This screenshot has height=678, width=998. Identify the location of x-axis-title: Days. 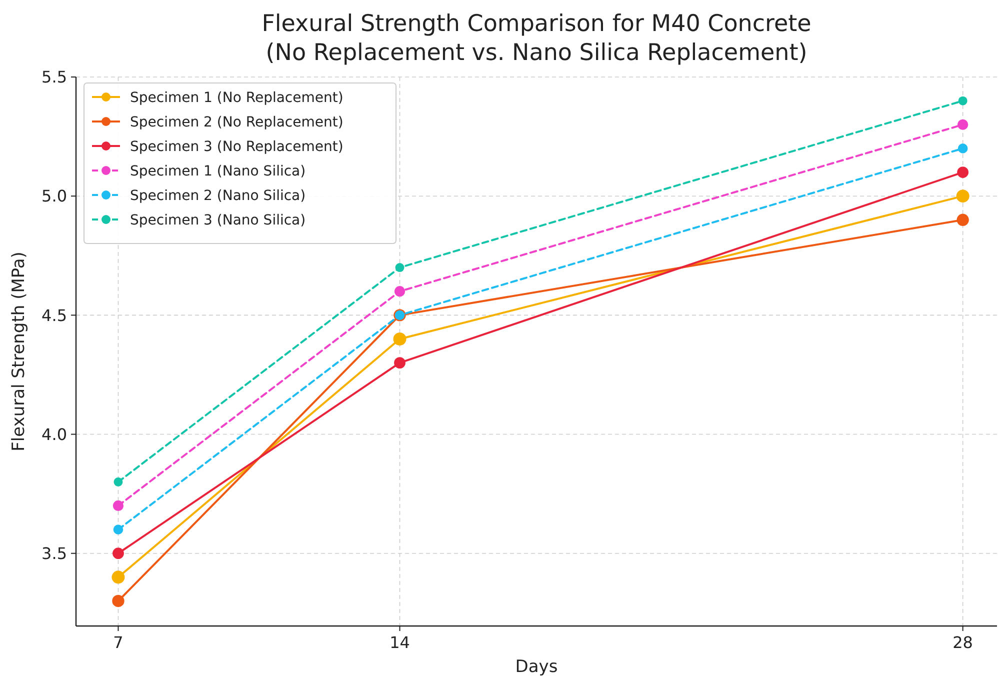
(536, 667).